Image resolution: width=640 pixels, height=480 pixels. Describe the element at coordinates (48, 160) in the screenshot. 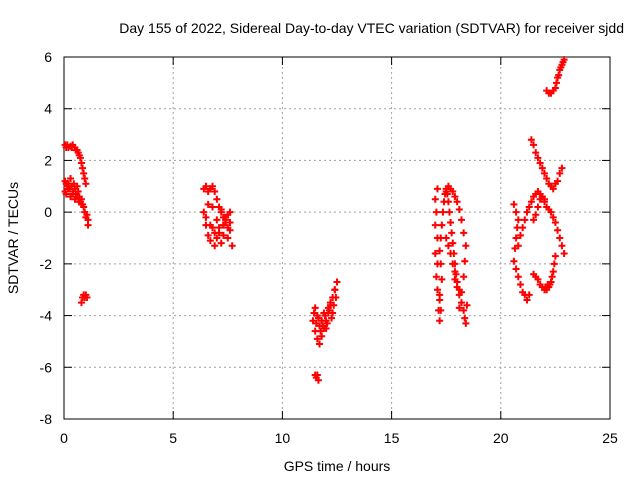

I see `y-tick-label: 2` at that location.